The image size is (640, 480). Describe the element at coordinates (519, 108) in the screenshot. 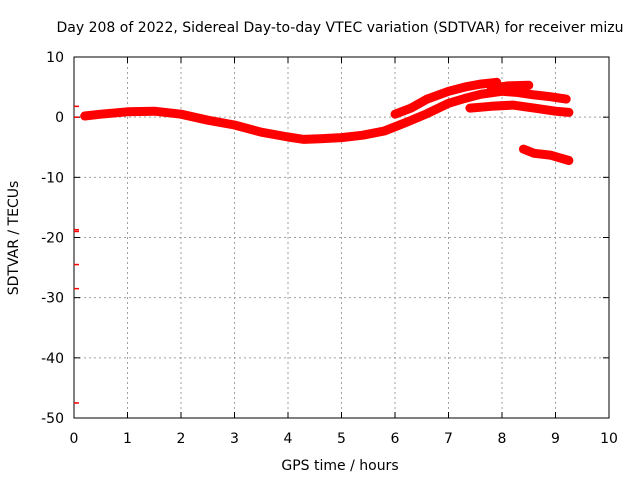

I see `series-middle-branch` at that location.